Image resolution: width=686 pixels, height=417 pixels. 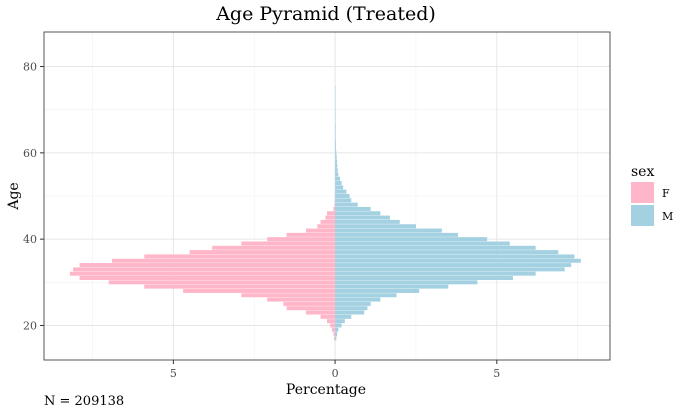 I want to click on y-tick-label: 40, so click(x=30, y=239).